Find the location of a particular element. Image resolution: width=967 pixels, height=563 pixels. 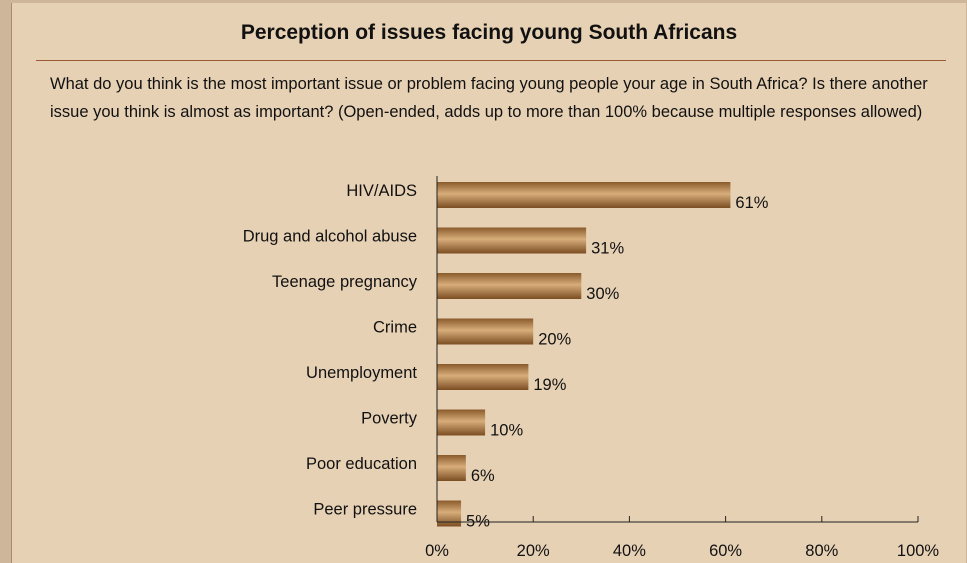

category-label: HIV/AIDS is located at coordinates (381, 191).